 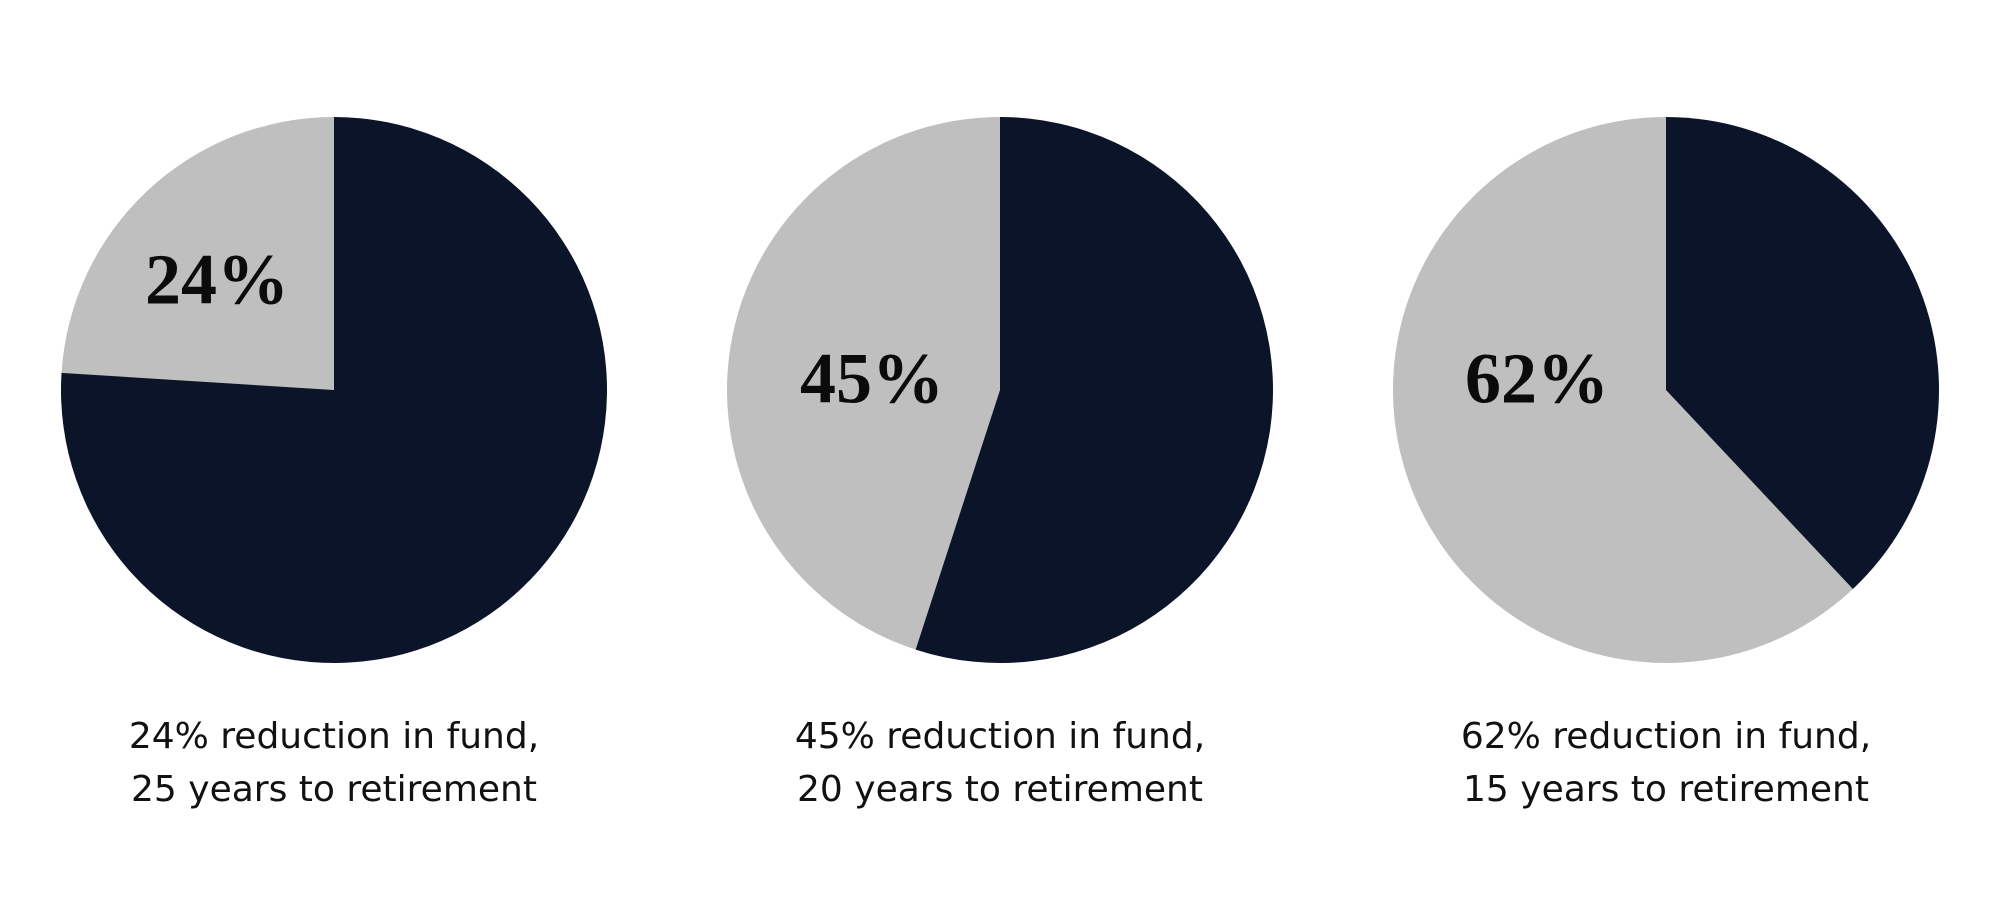 What do you see at coordinates (217, 280) in the screenshot?
I see `slice-label: 24%` at bounding box center [217, 280].